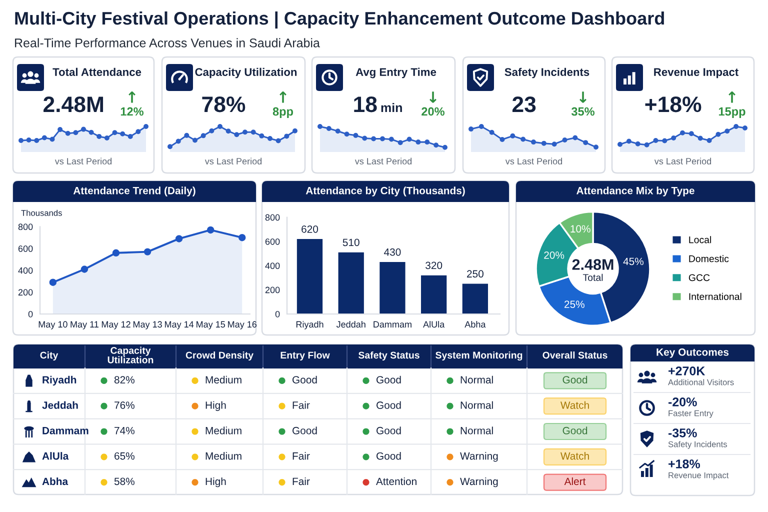 This screenshot has height=512, width=768. Describe the element at coordinates (211, 325) in the screenshot. I see `x-tick-label: May 15` at that location.